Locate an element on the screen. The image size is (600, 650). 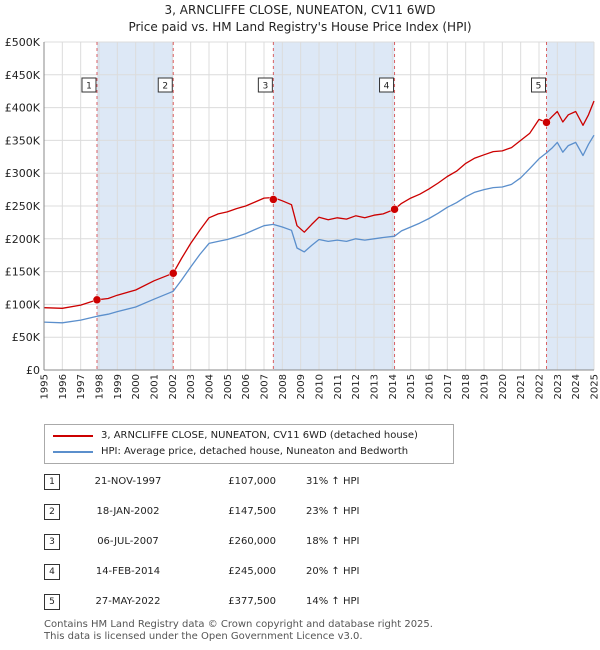
x-tick-label: 2010 is located at coordinates (320, 386).